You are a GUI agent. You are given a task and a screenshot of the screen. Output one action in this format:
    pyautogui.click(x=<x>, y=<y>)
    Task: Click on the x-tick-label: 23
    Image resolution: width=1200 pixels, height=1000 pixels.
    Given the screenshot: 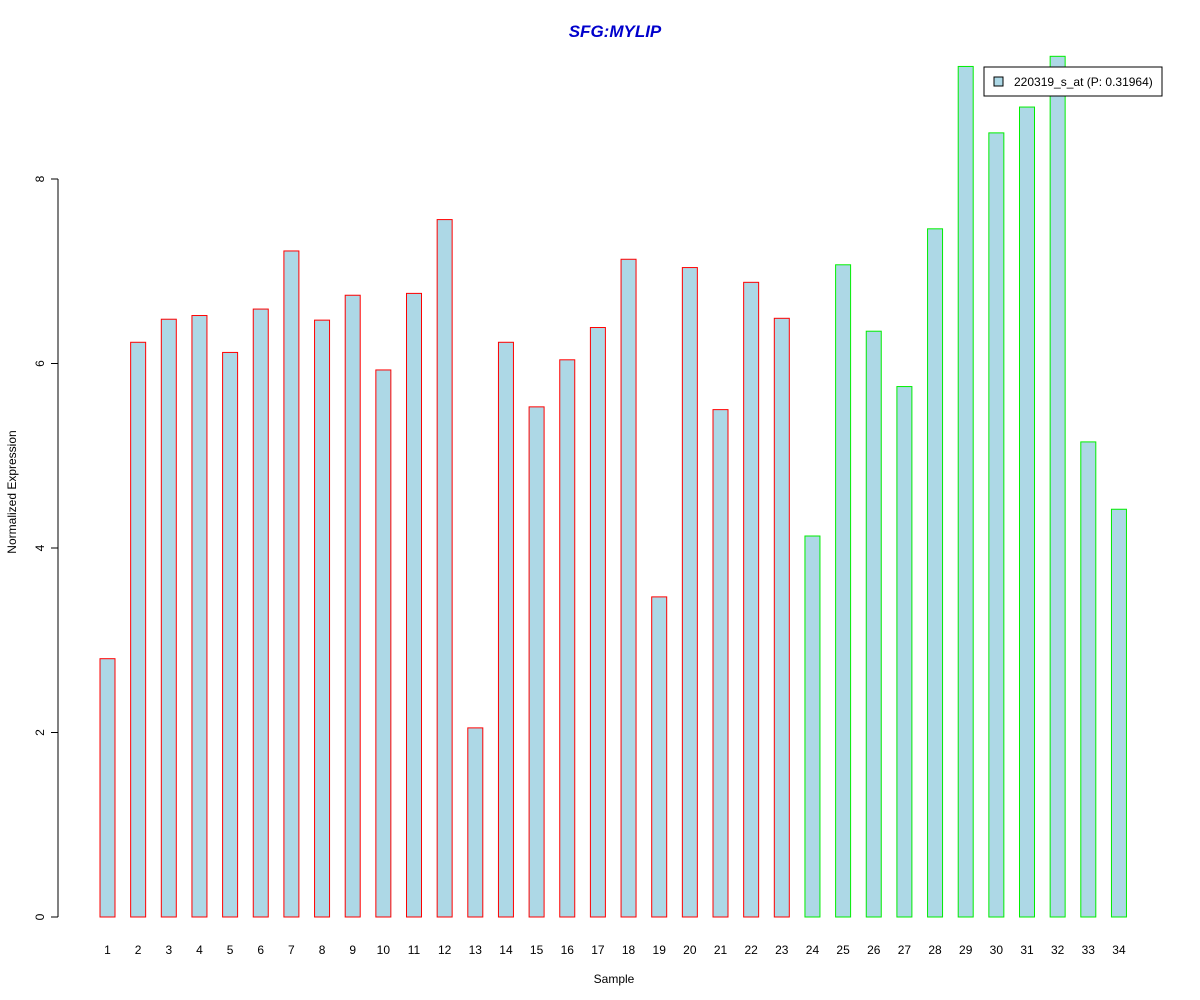 What is the action you would take?
    pyautogui.click(x=782, y=950)
    